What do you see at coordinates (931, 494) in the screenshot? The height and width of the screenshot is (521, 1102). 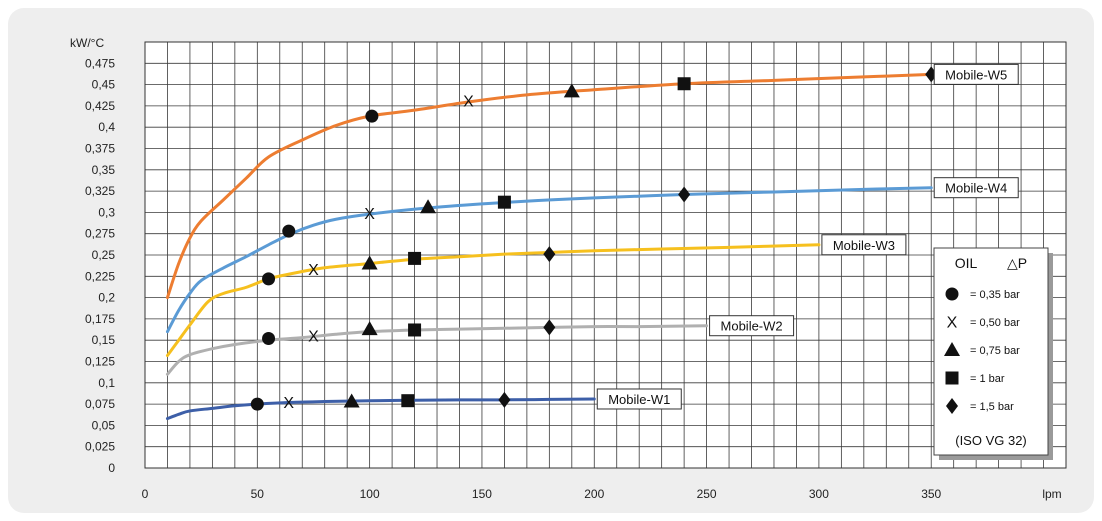 I see `x-tick-label: 350` at bounding box center [931, 494].